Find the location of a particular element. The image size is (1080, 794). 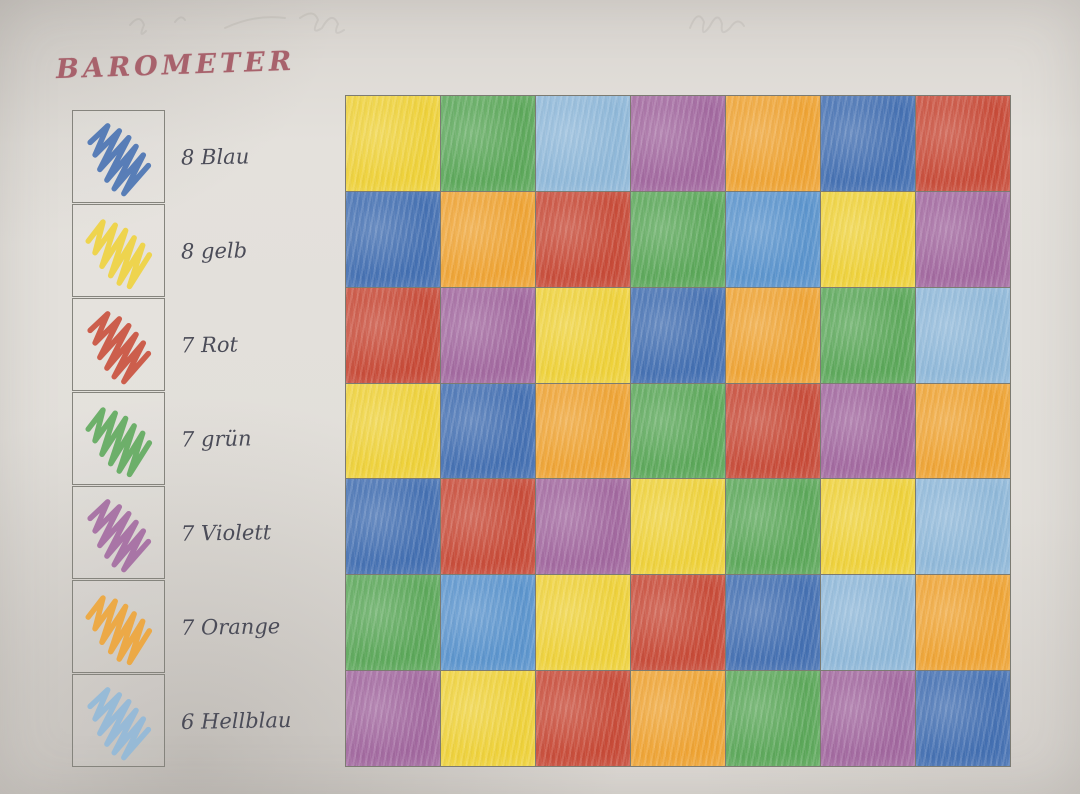

legend-label: 7 Rot is located at coordinates (209, 345).